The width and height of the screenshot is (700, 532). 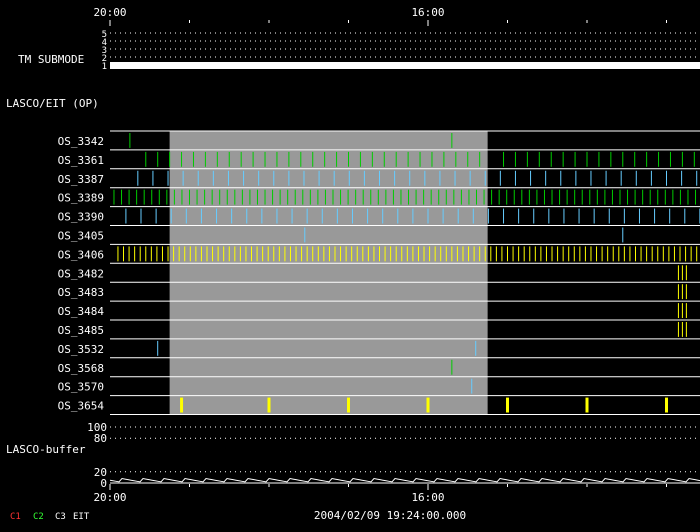 I want to click on submode-level-label: 3, so click(x=104, y=51).